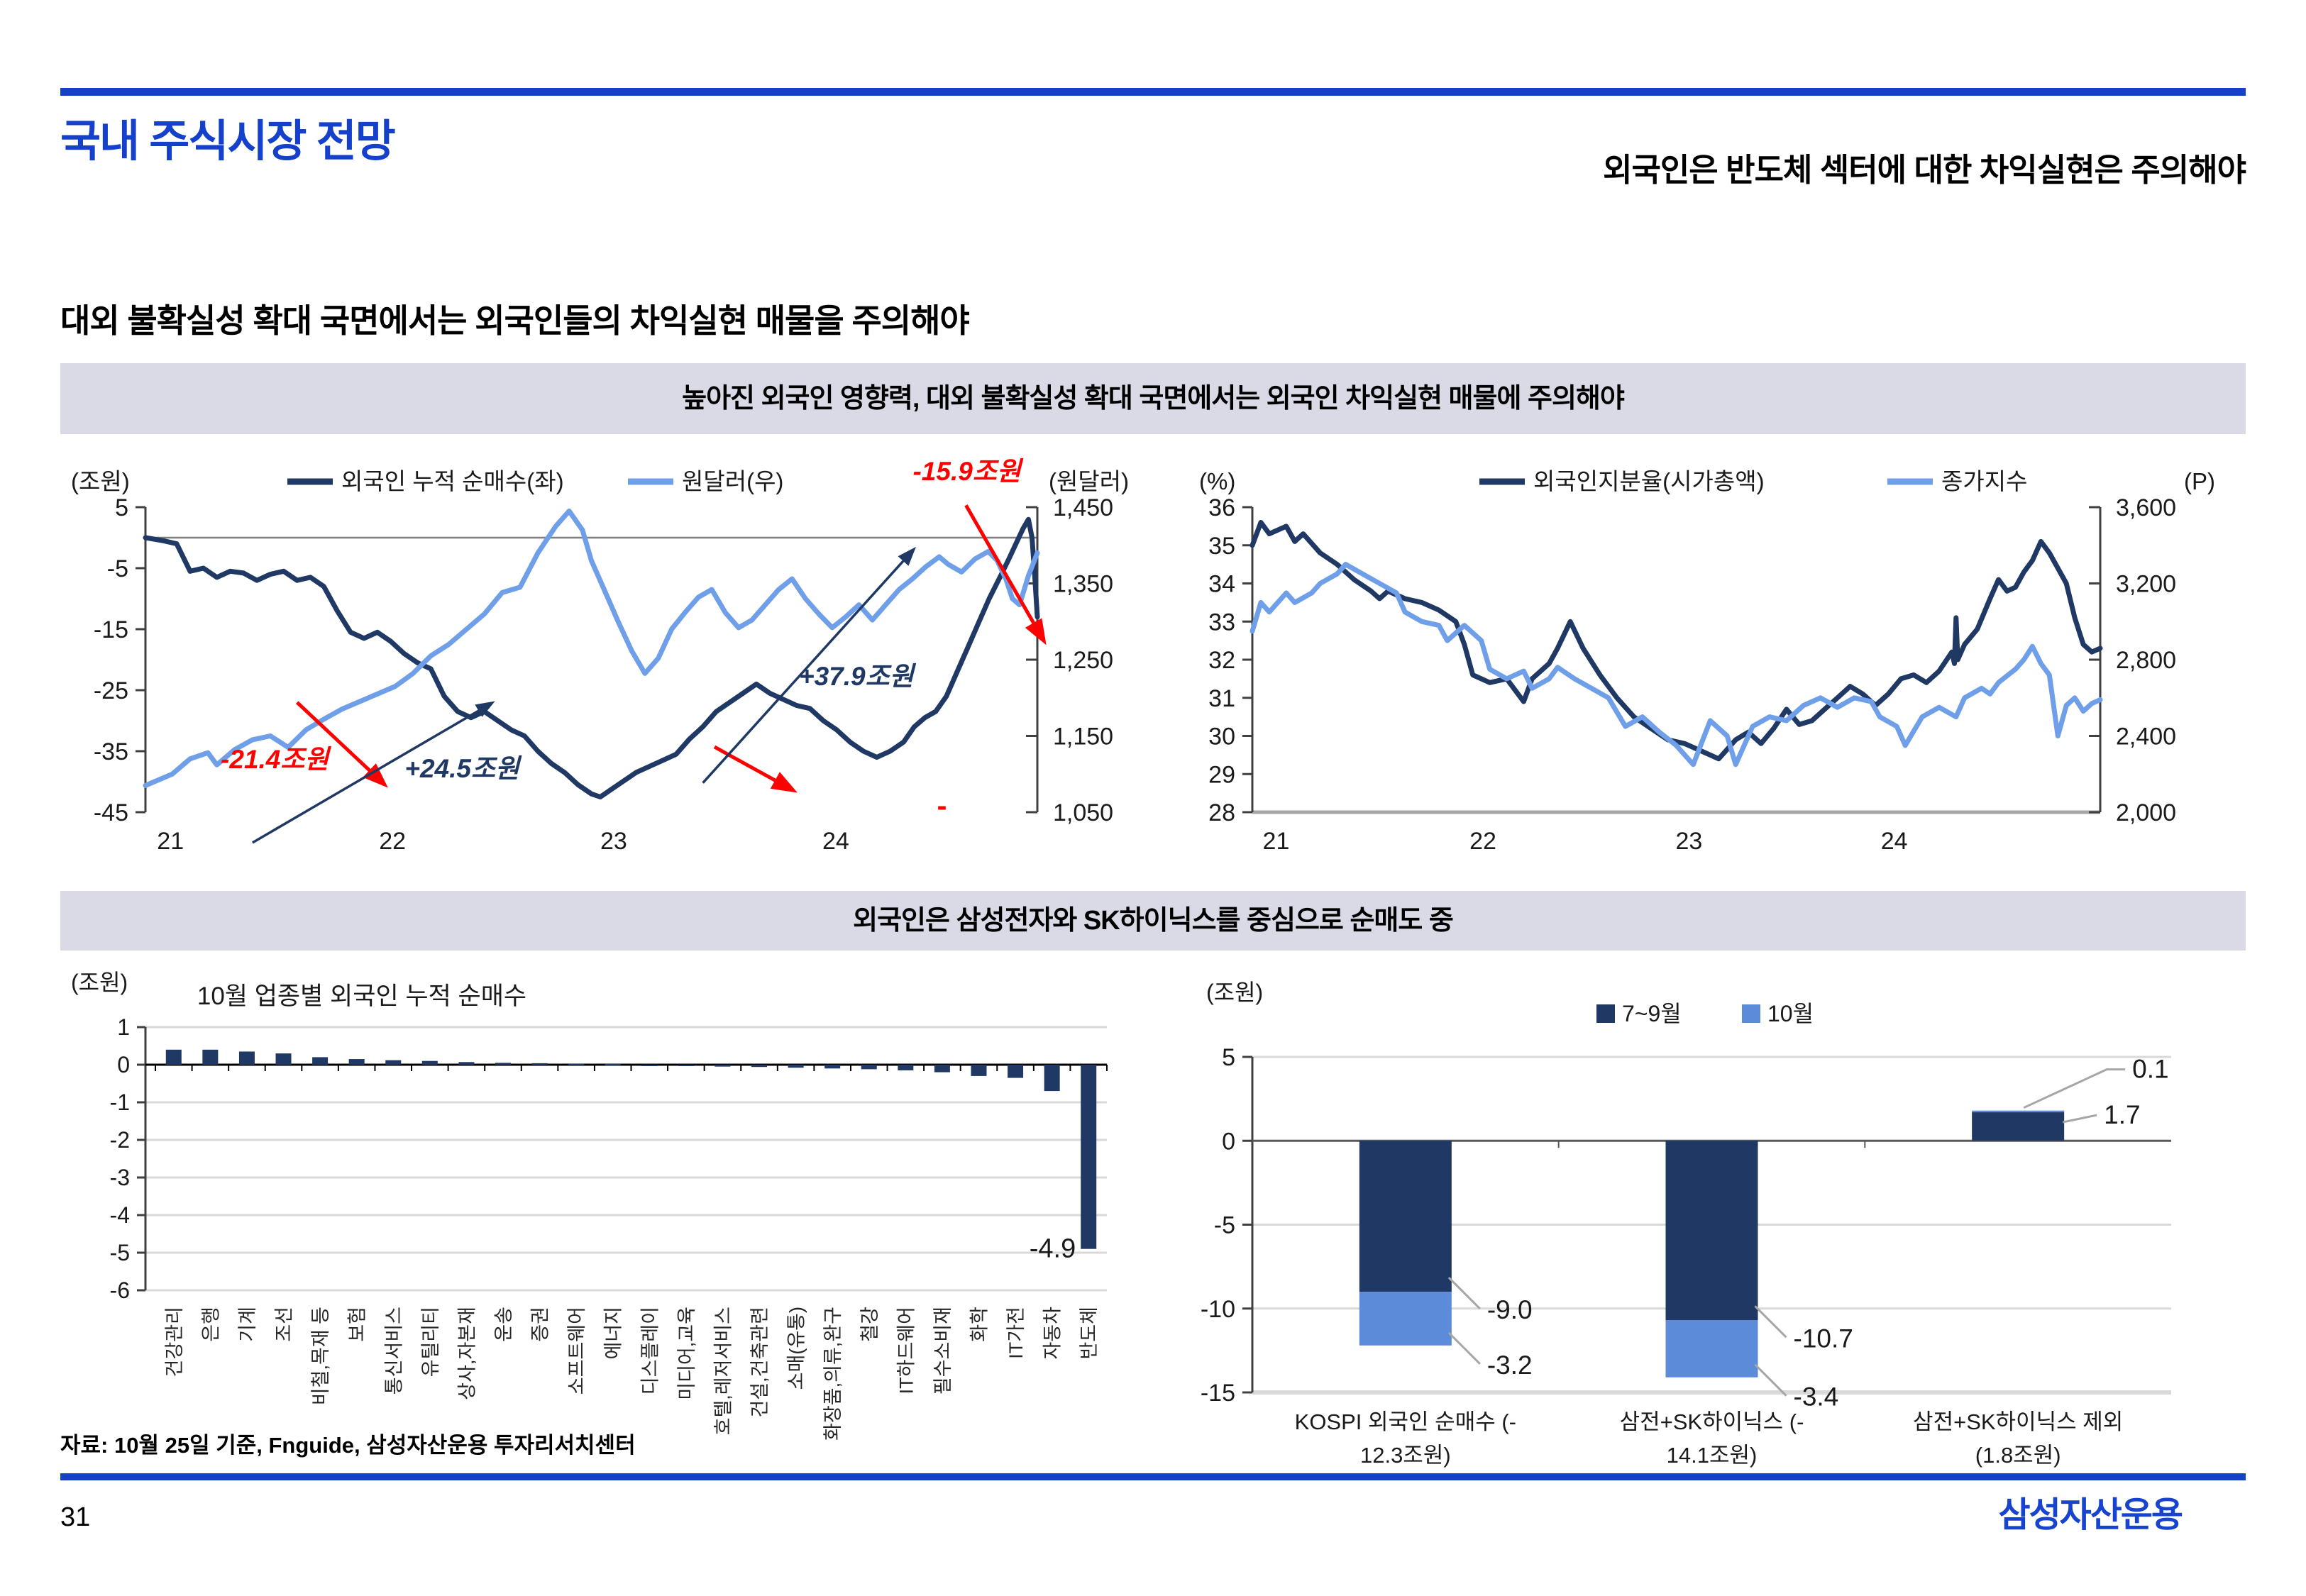 Image resolution: width=2306 pixels, height=1596 pixels. I want to click on label-connector, so click(2079, 1119).